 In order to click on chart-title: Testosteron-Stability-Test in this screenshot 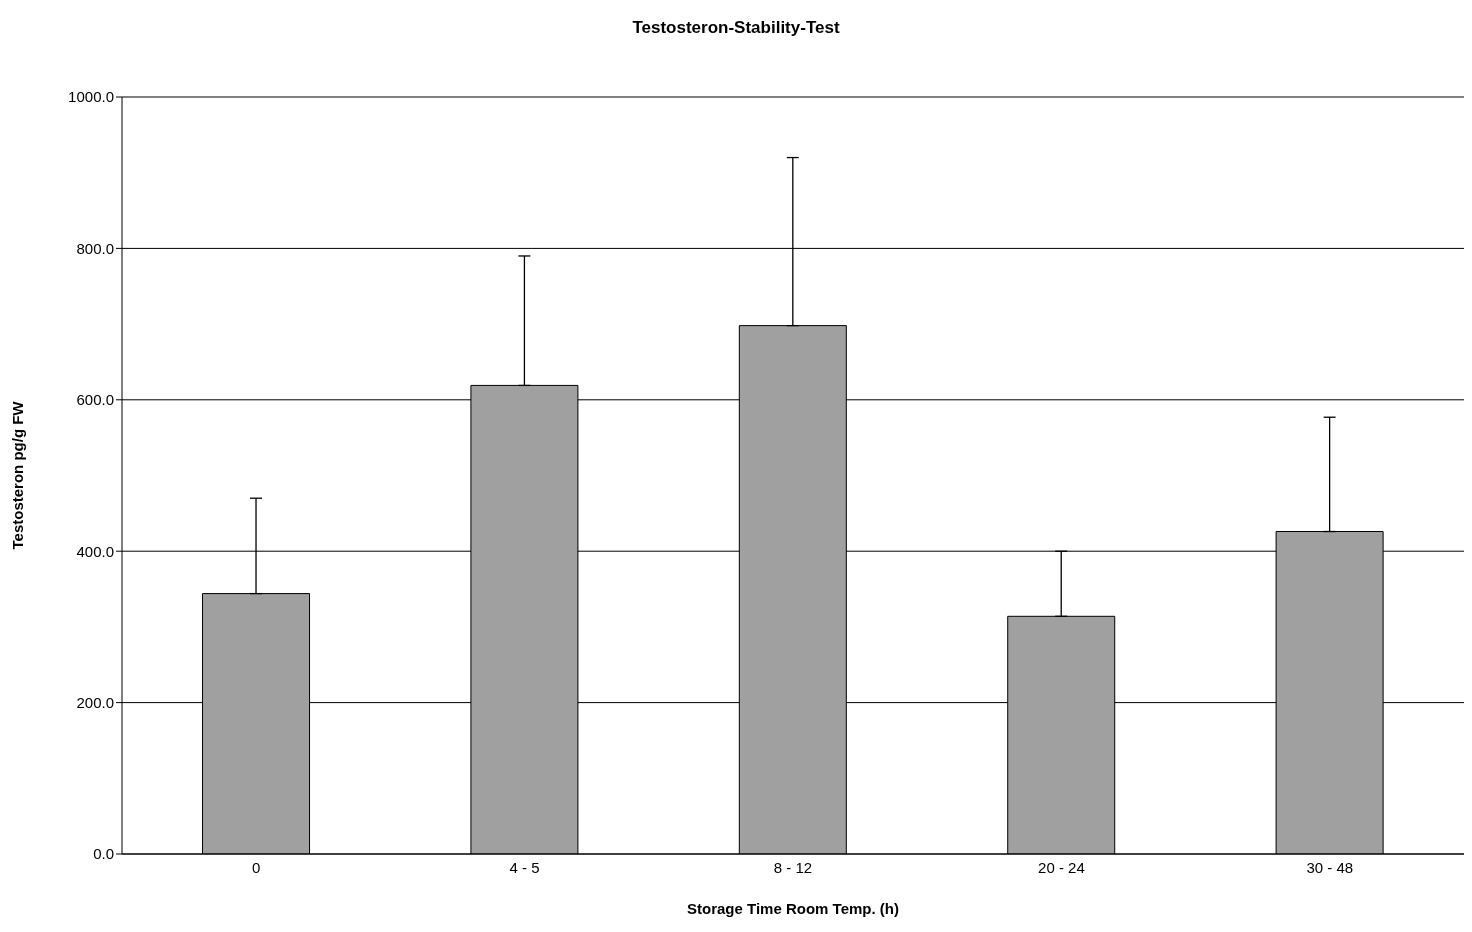, I will do `click(736, 28)`.